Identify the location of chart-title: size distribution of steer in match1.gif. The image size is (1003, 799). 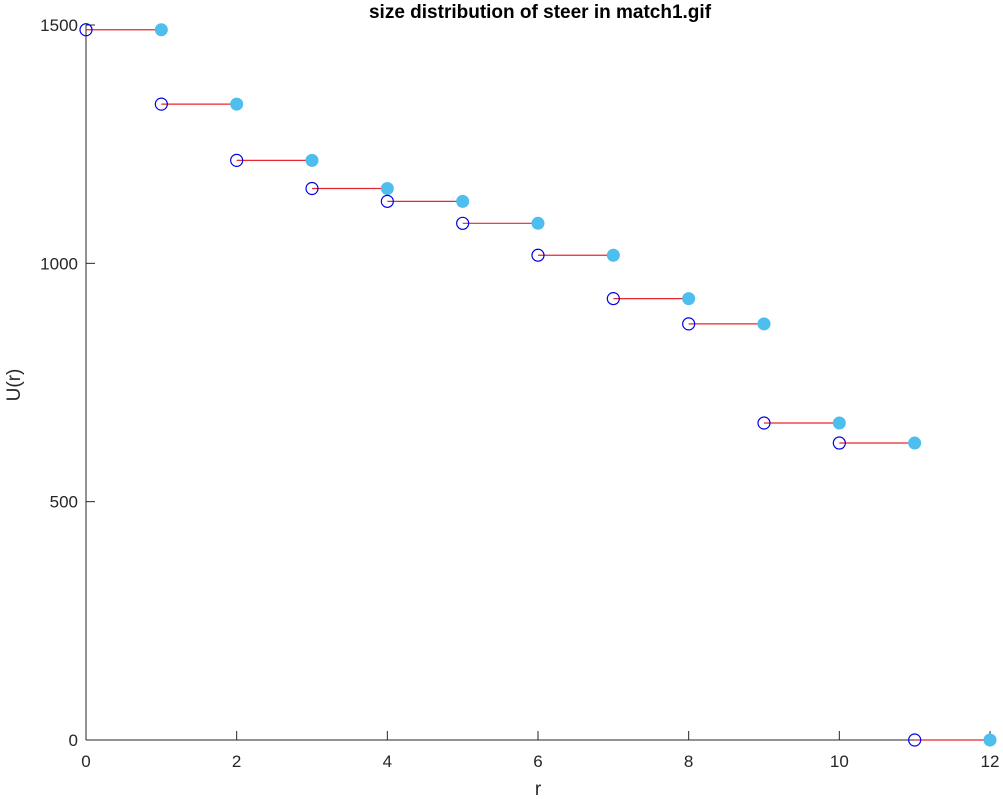
(540, 12).